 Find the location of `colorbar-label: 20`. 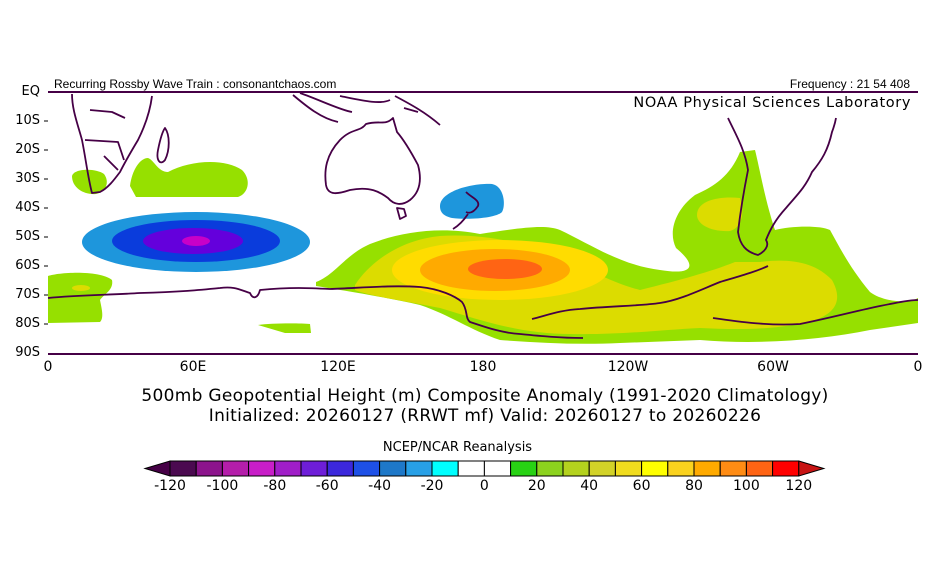

colorbar-label: 20 is located at coordinates (536, 486).